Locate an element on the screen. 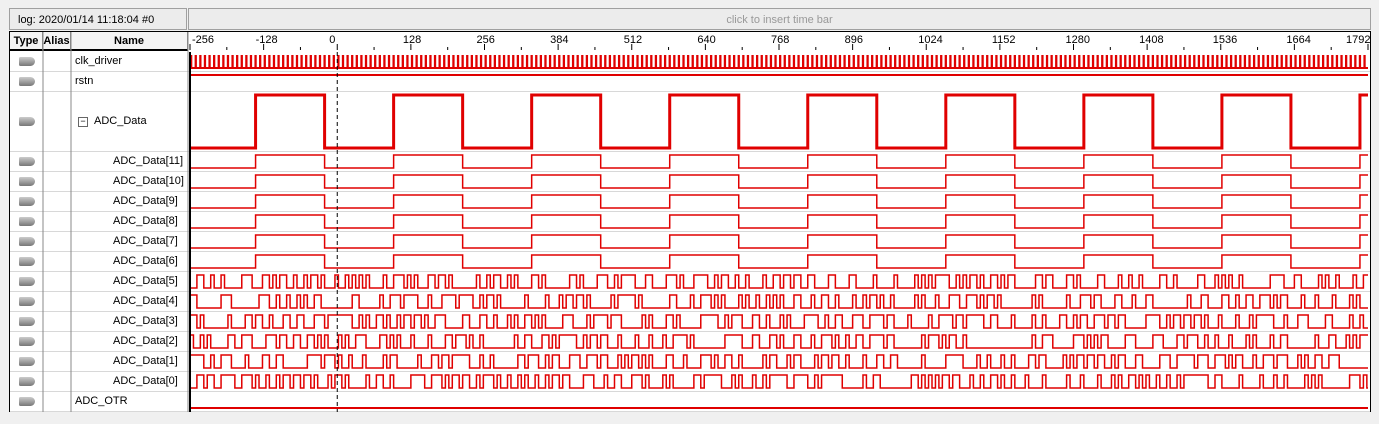  signal-row: ADC_Data[3] is located at coordinates (690, 322).